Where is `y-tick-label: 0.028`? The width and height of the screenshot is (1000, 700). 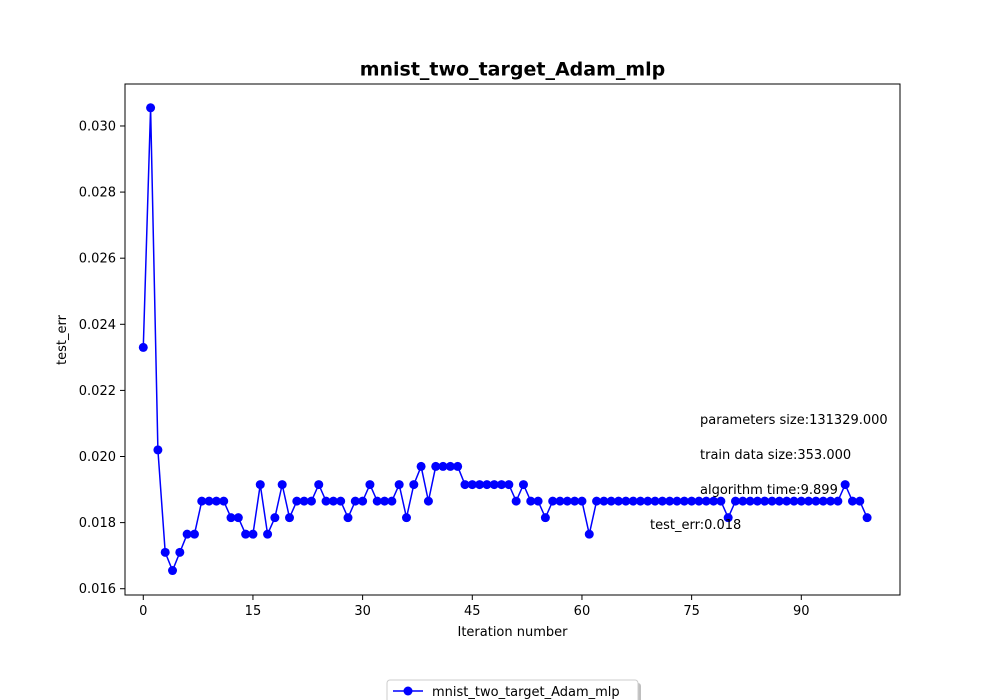 y-tick-label: 0.028 is located at coordinates (97, 193).